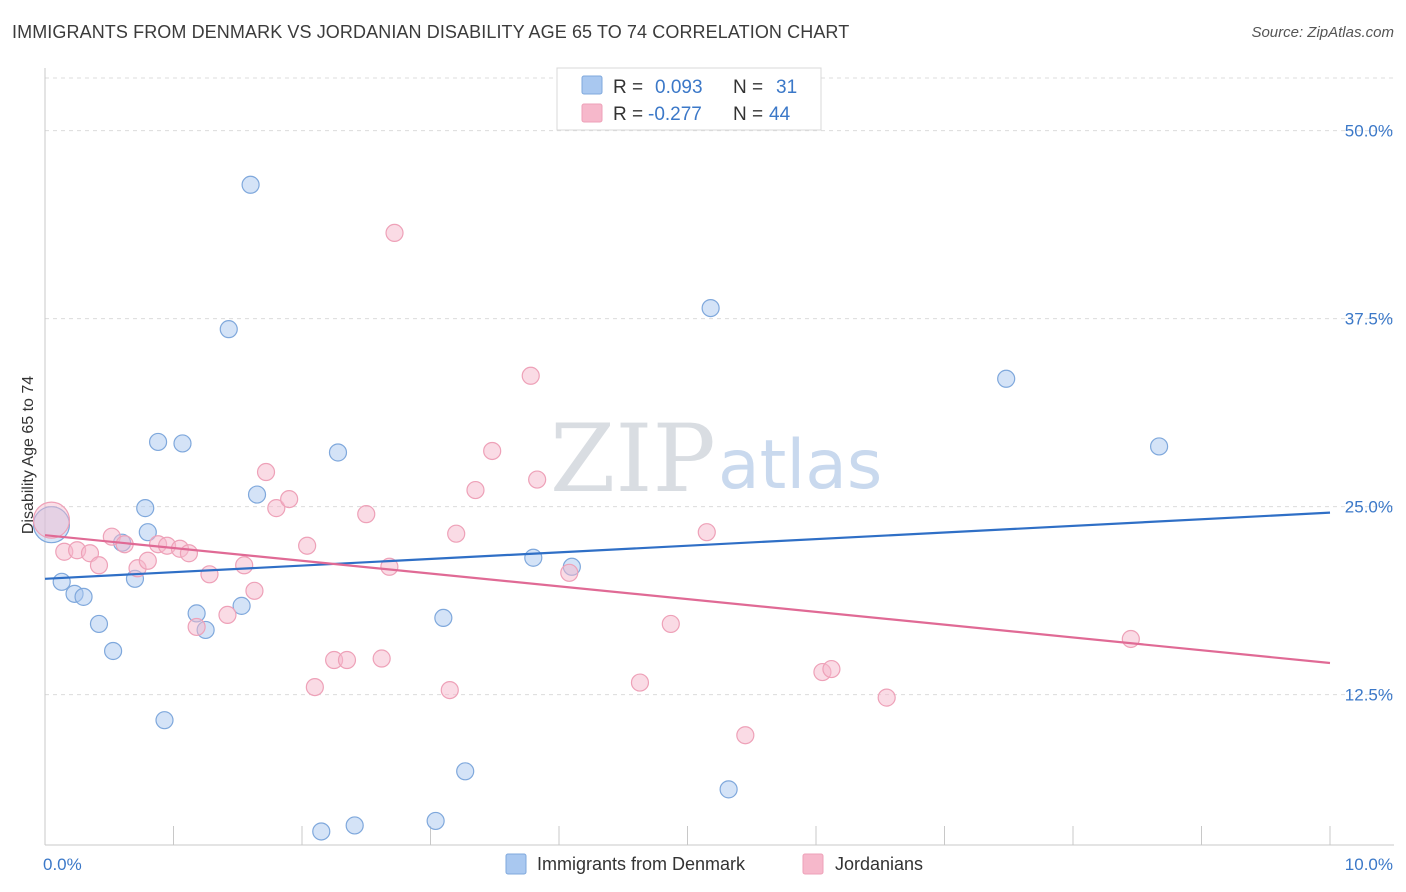 Image resolution: width=1406 pixels, height=892 pixels. What do you see at coordinates (628, 114) in the screenshot?
I see `legend-r-label-jordanians: R =` at bounding box center [628, 114].